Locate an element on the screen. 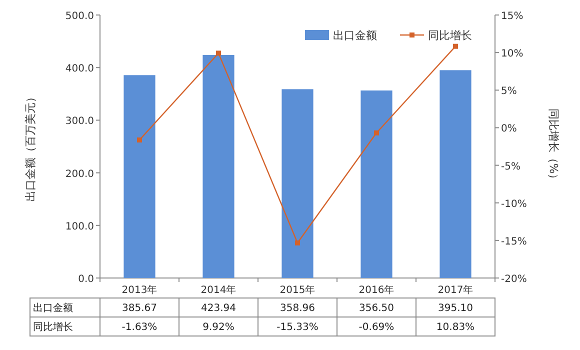 The height and width of the screenshot is (350, 580). x-tick-label: 2014年 is located at coordinates (218, 290).